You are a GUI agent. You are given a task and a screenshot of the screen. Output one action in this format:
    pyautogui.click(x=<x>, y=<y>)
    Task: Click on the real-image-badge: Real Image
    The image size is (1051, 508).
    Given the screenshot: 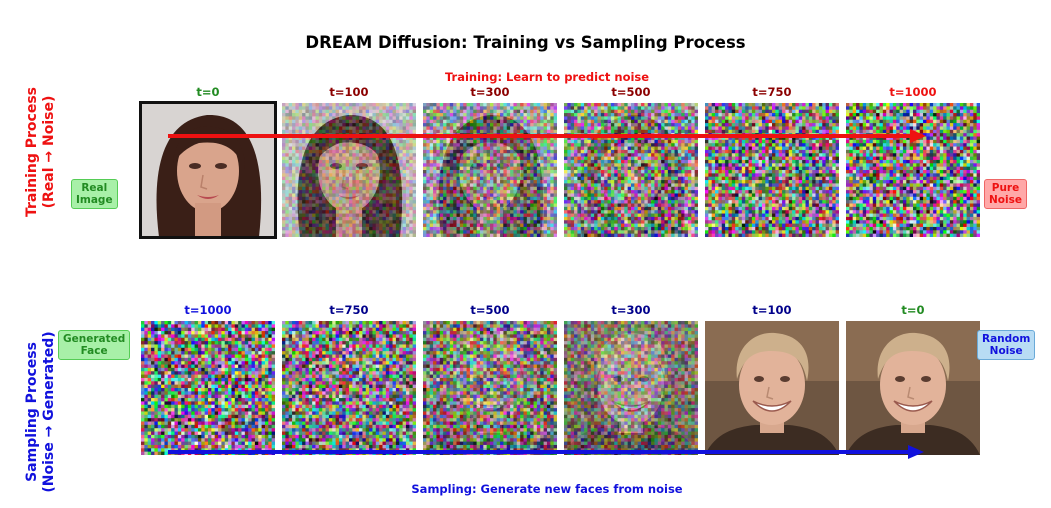 What is the action you would take?
    pyautogui.click(x=94, y=194)
    